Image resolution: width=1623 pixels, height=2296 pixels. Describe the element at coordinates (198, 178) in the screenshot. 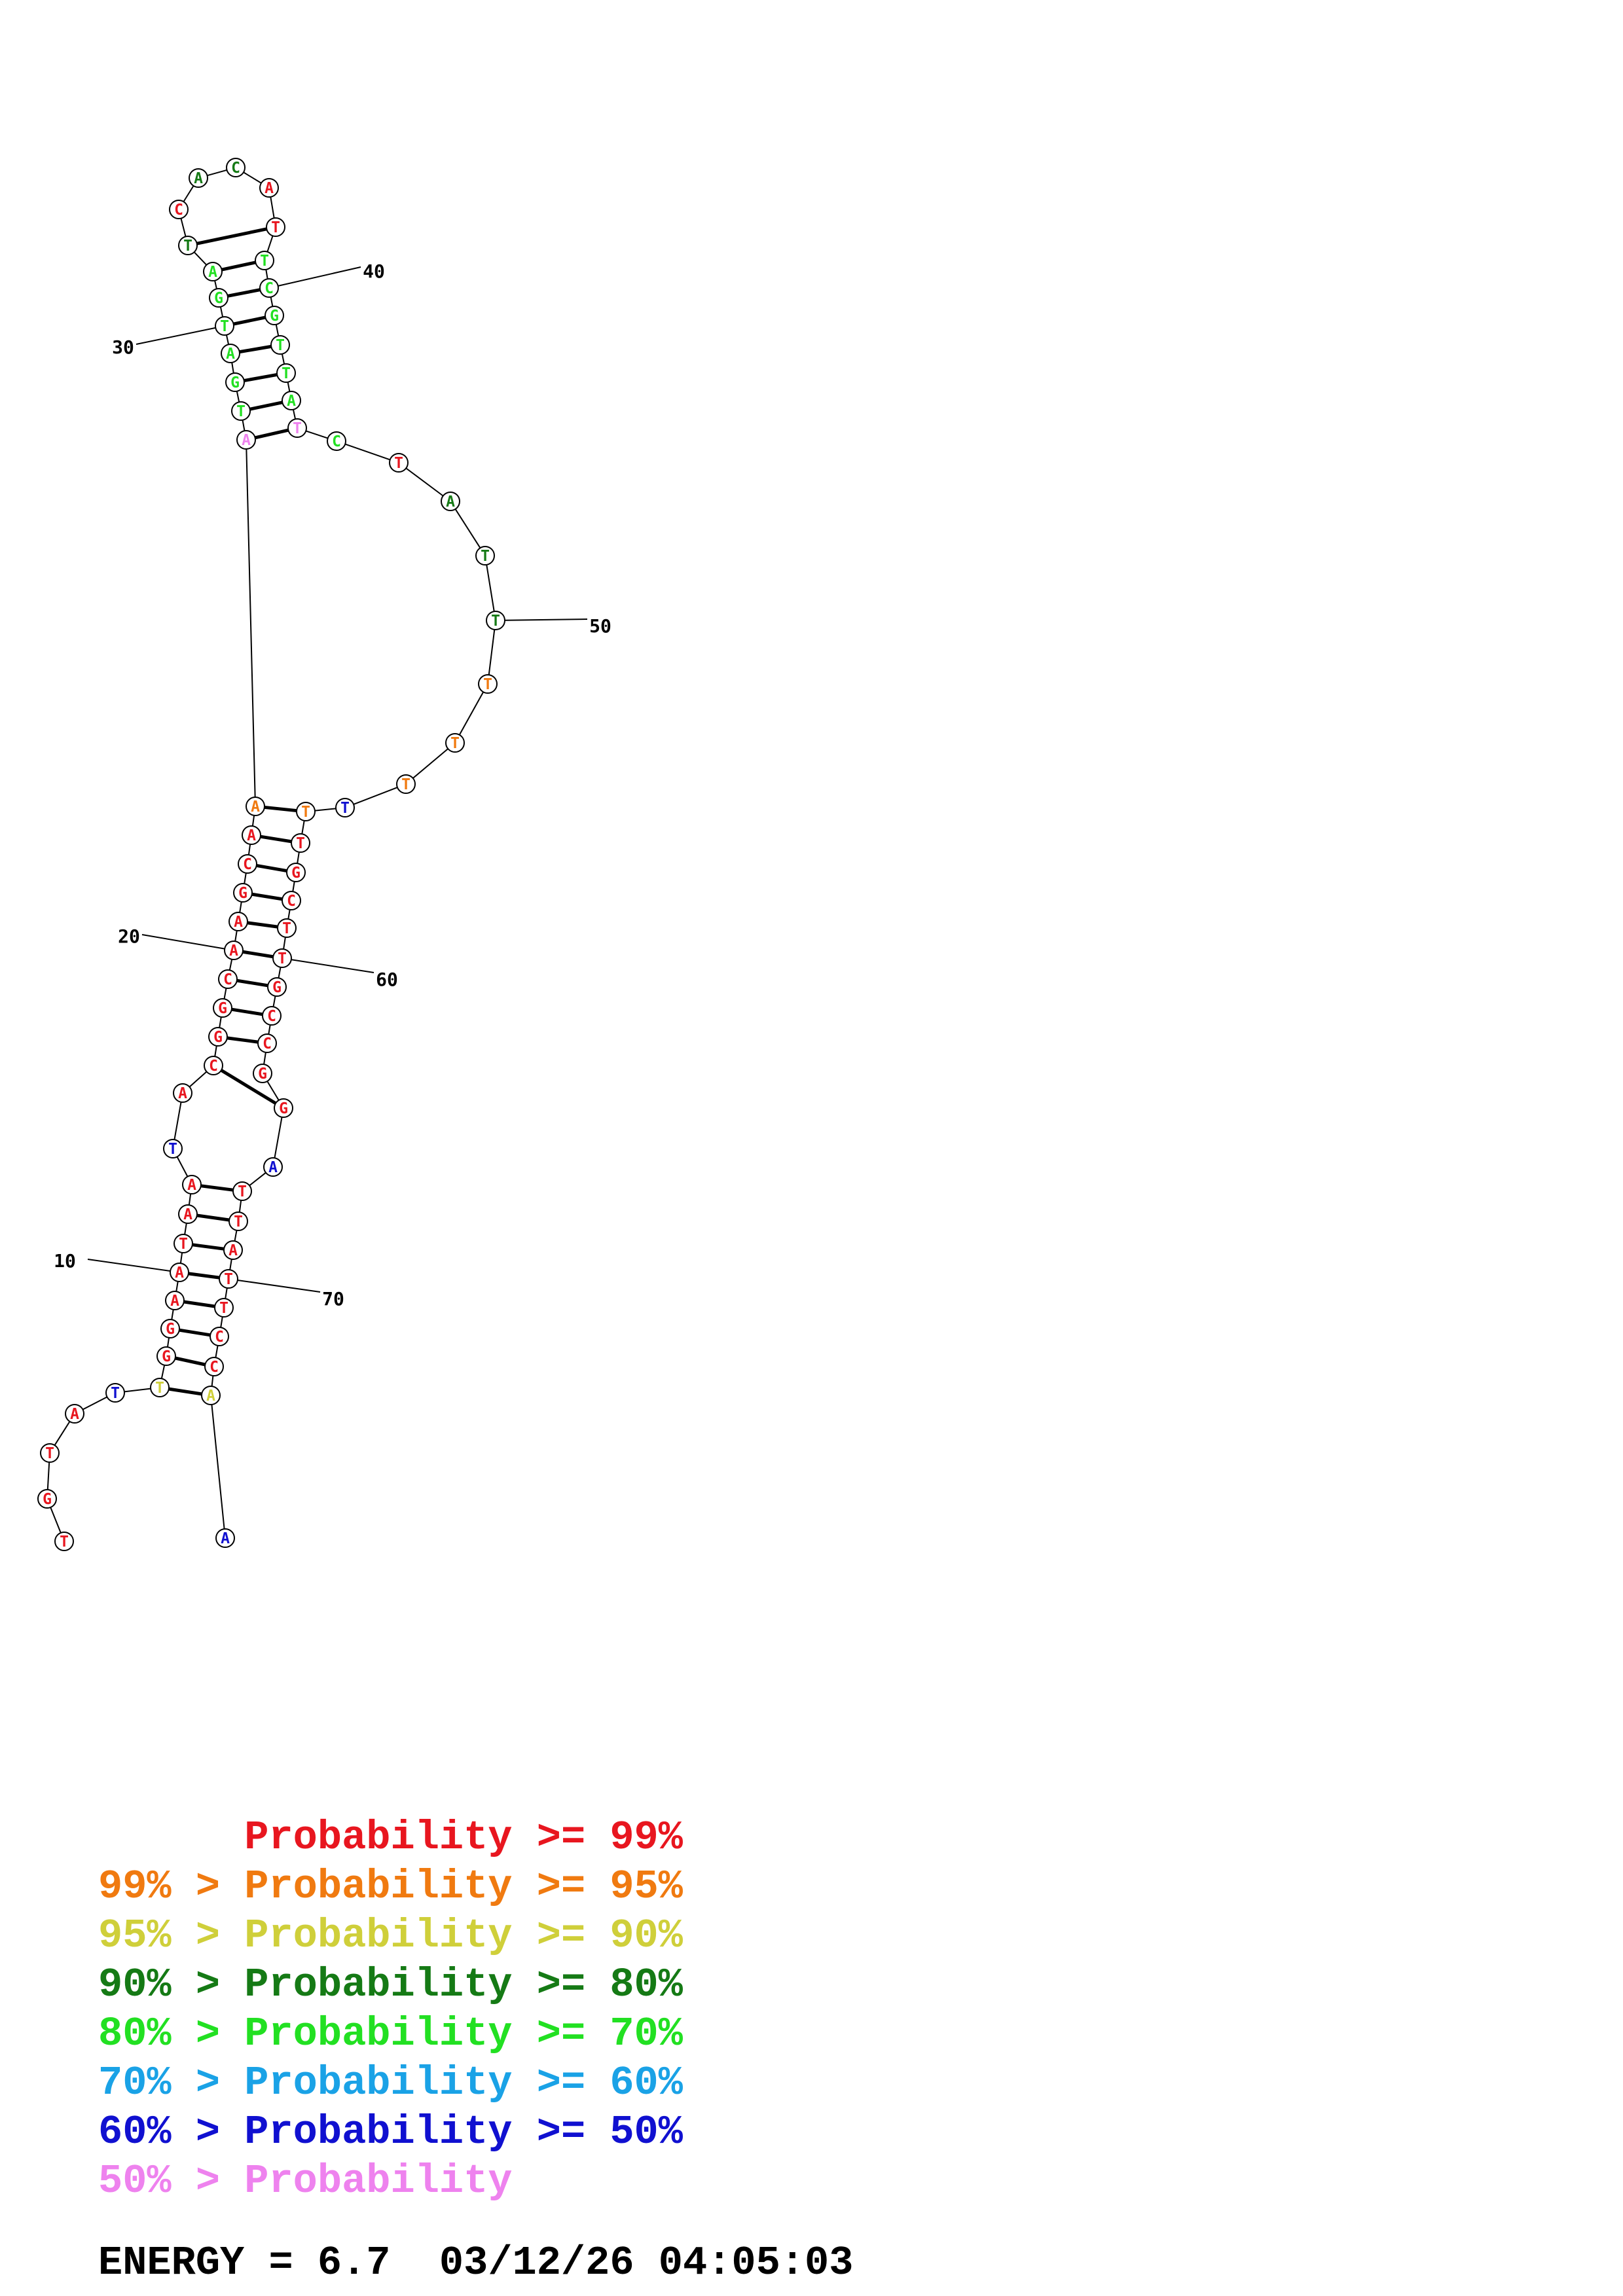

I see `nucleotide-35: A` at that location.